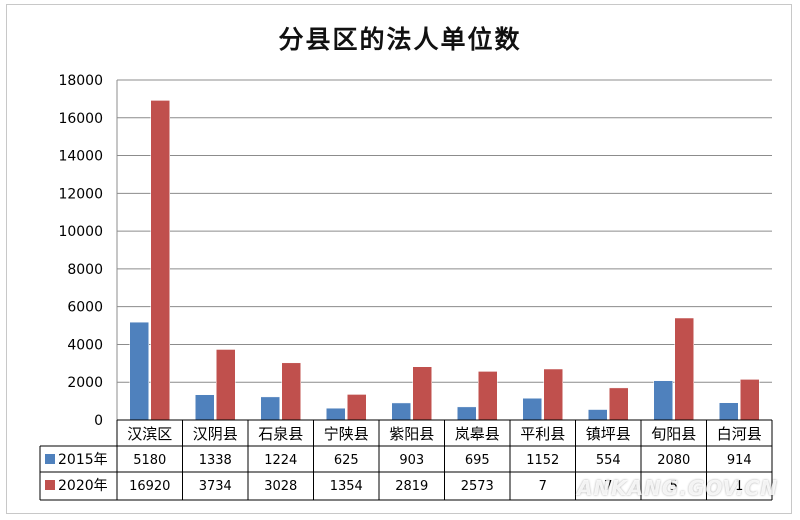 This screenshot has width=800, height=520. Describe the element at coordinates (608, 434) in the screenshot. I see `category-label: 镇坪县` at that location.